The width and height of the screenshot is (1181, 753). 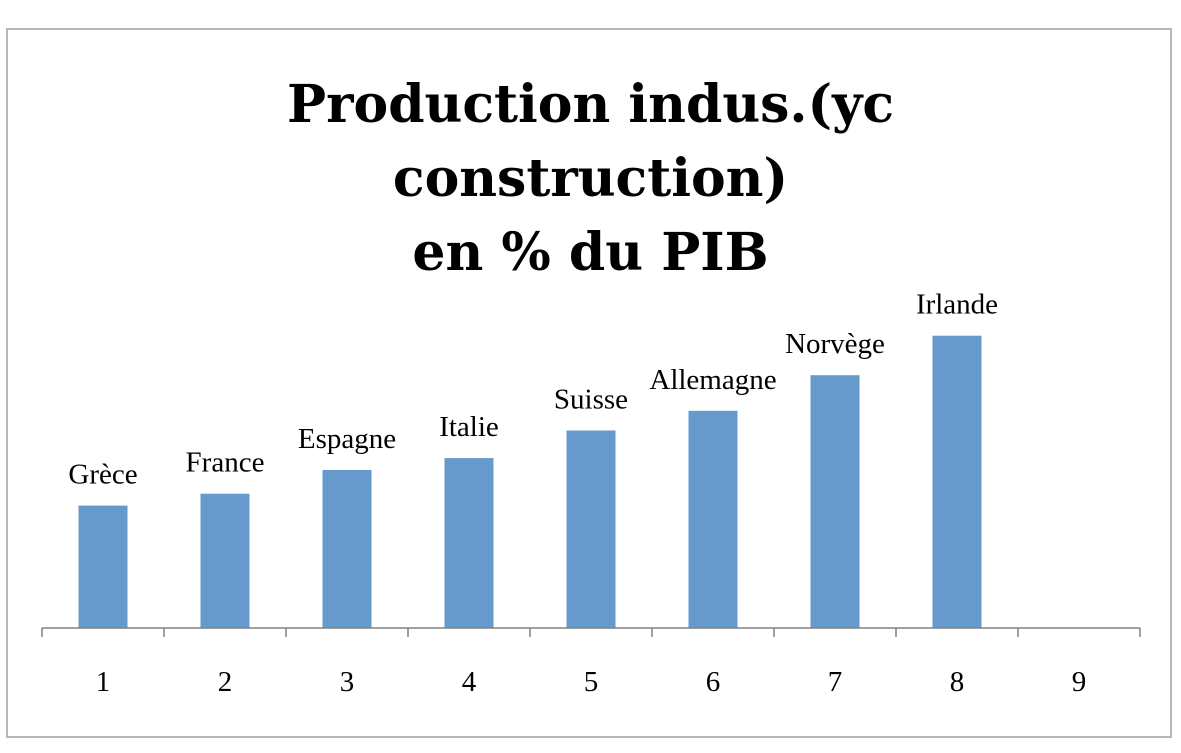 I want to click on data-label-1: Grèce, so click(x=102, y=475).